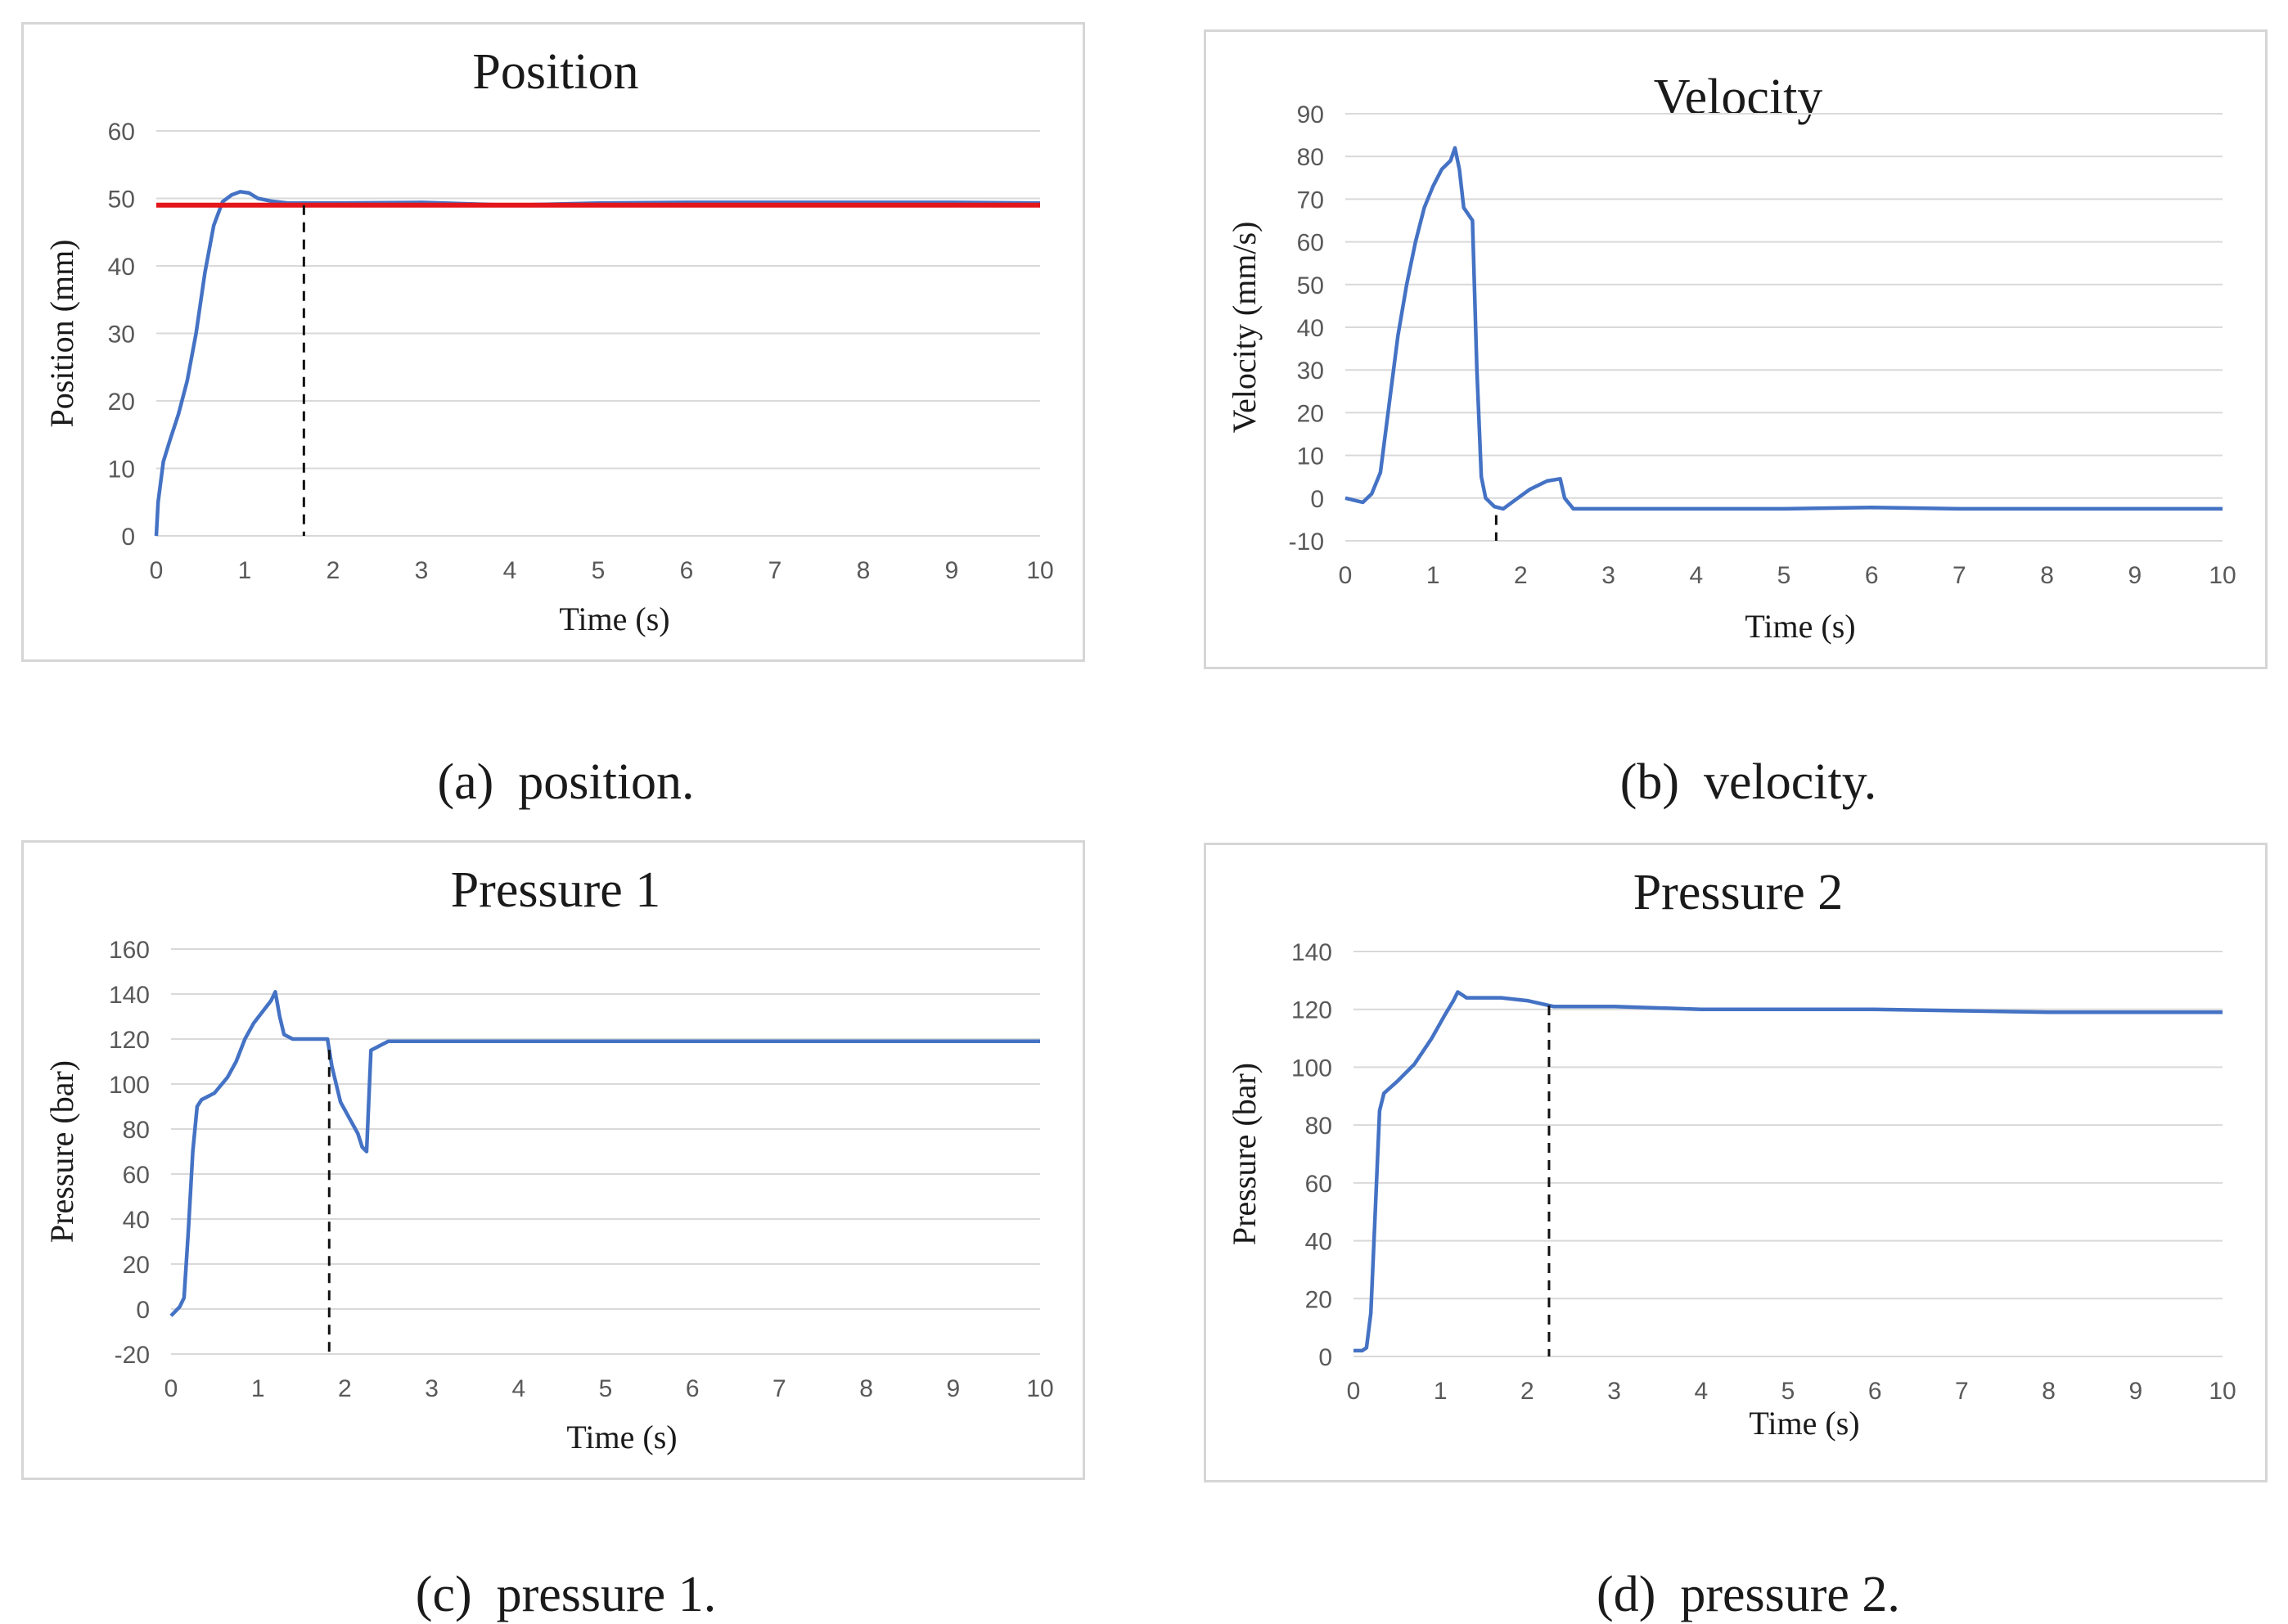 The height and width of the screenshot is (1624, 2288). I want to click on caption-a: (a) position., so click(553, 754).